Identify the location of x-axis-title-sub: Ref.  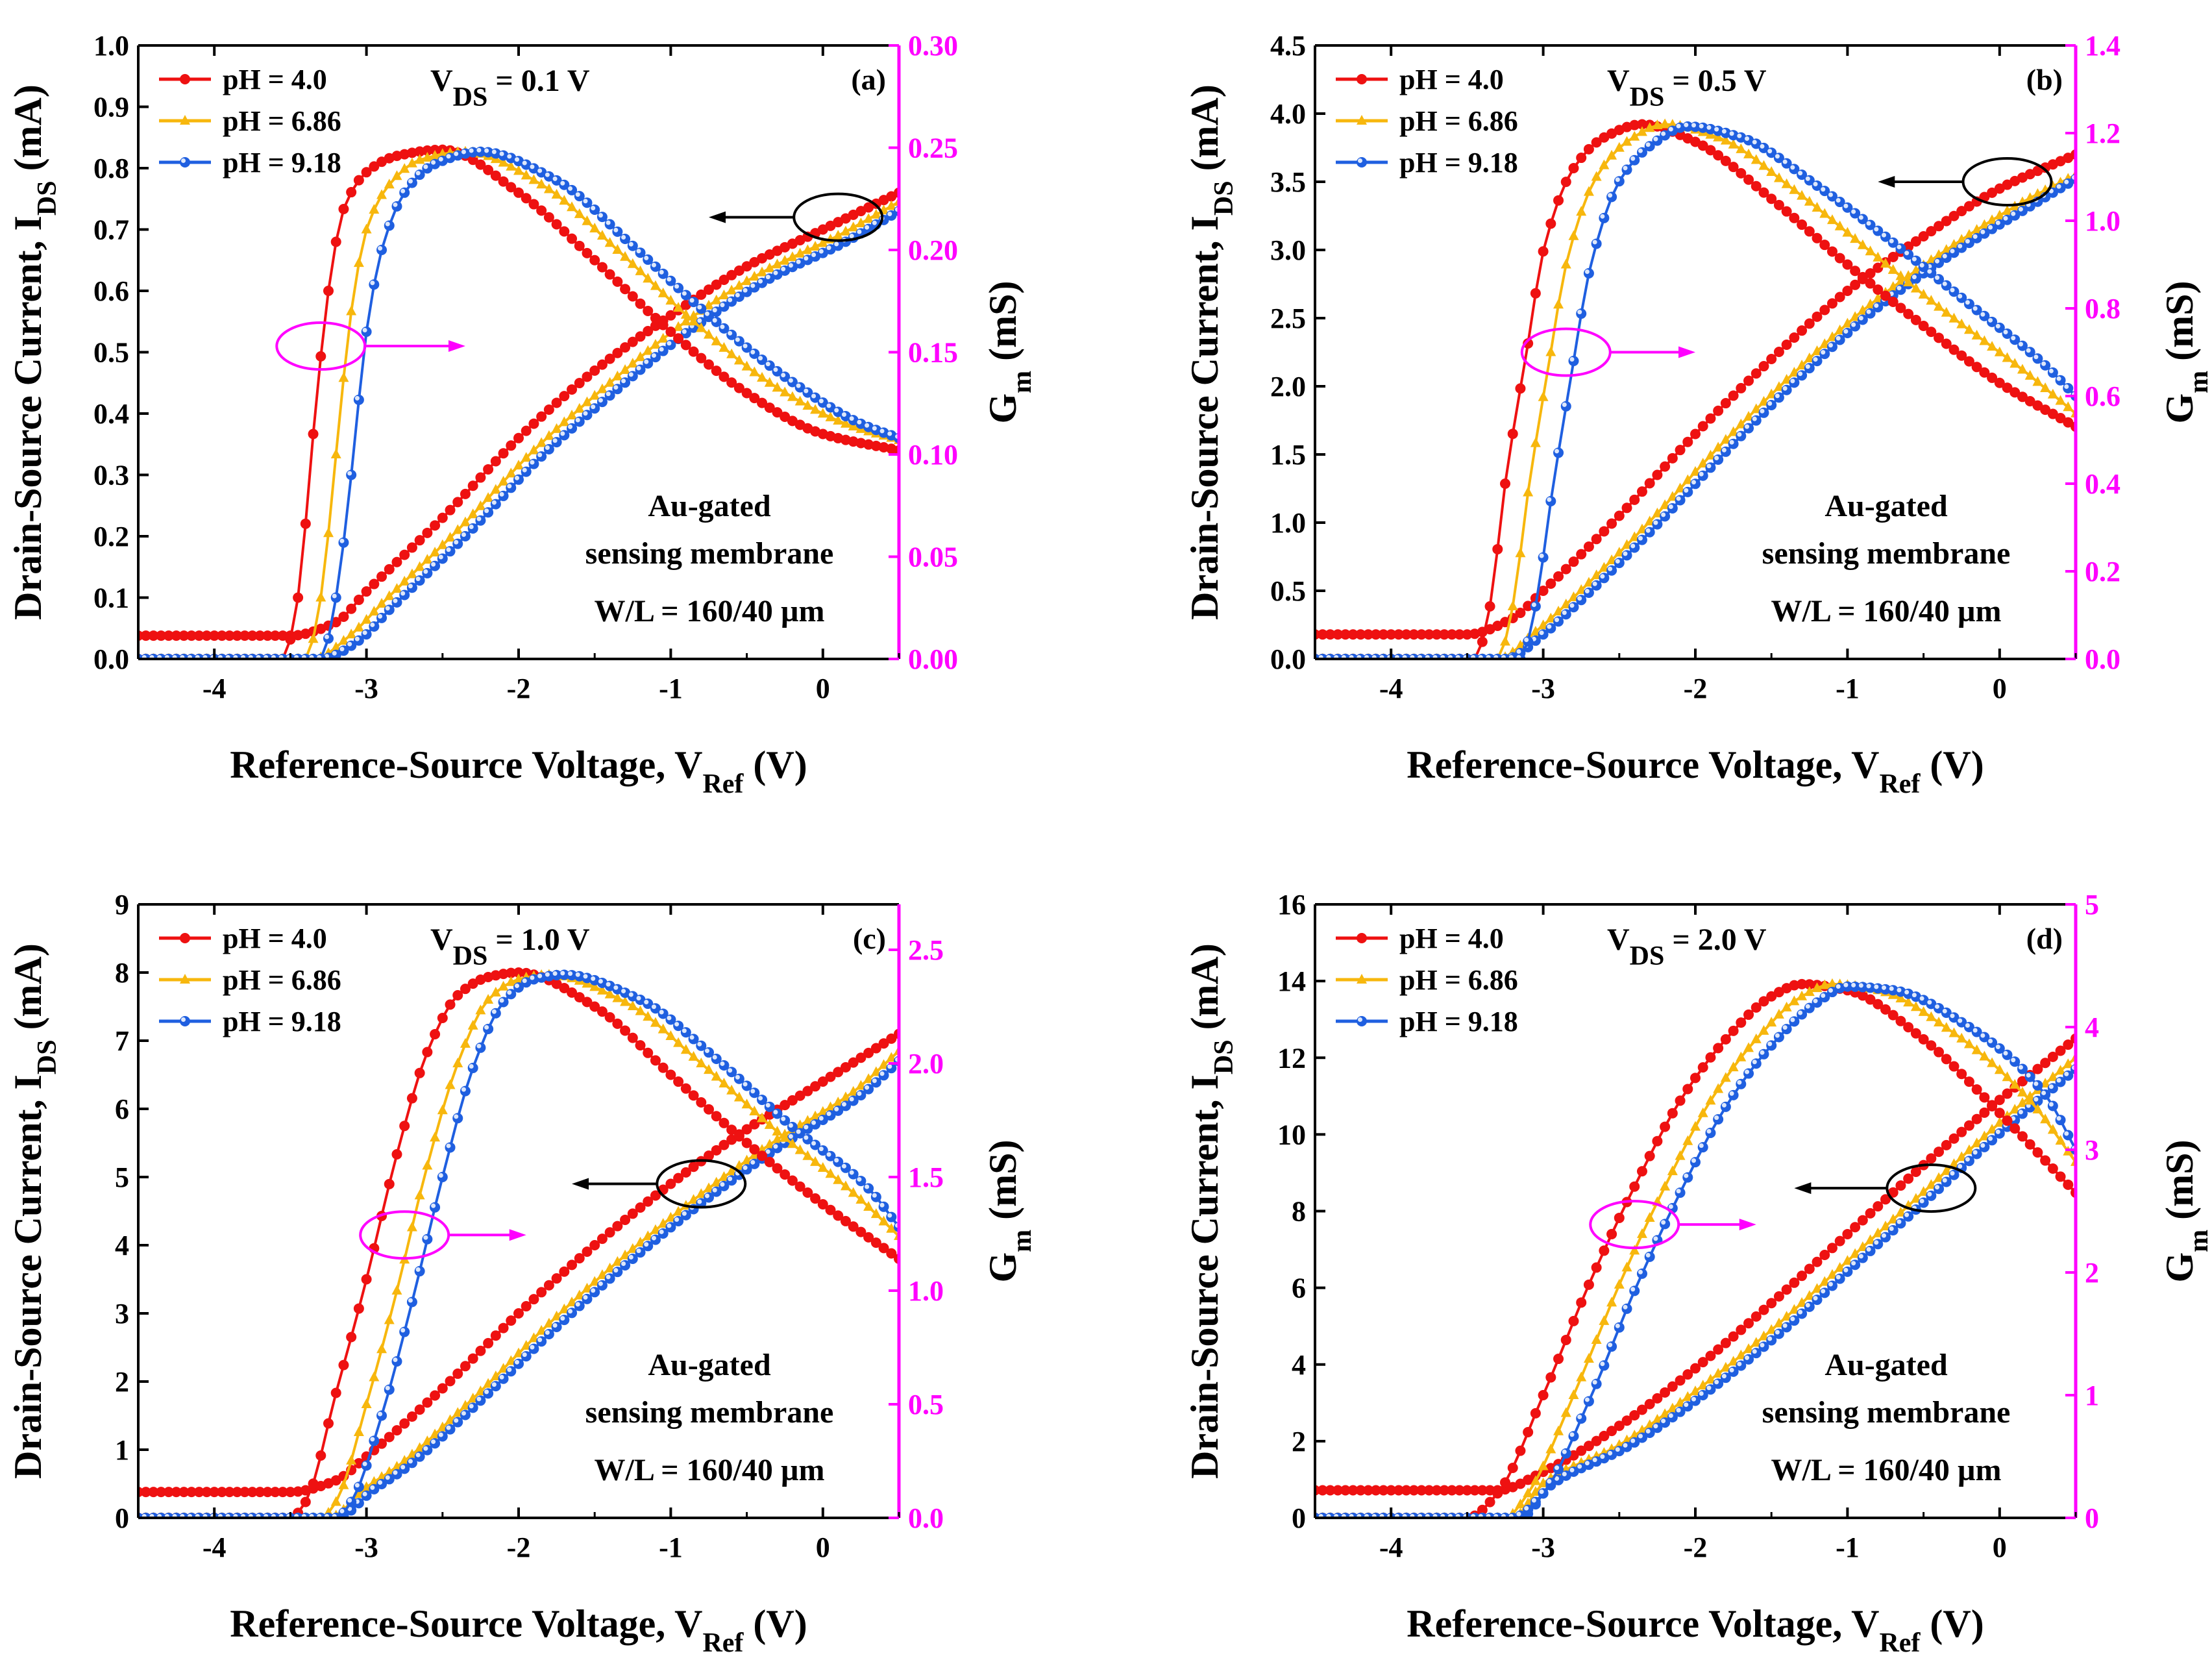
(1900, 1643).